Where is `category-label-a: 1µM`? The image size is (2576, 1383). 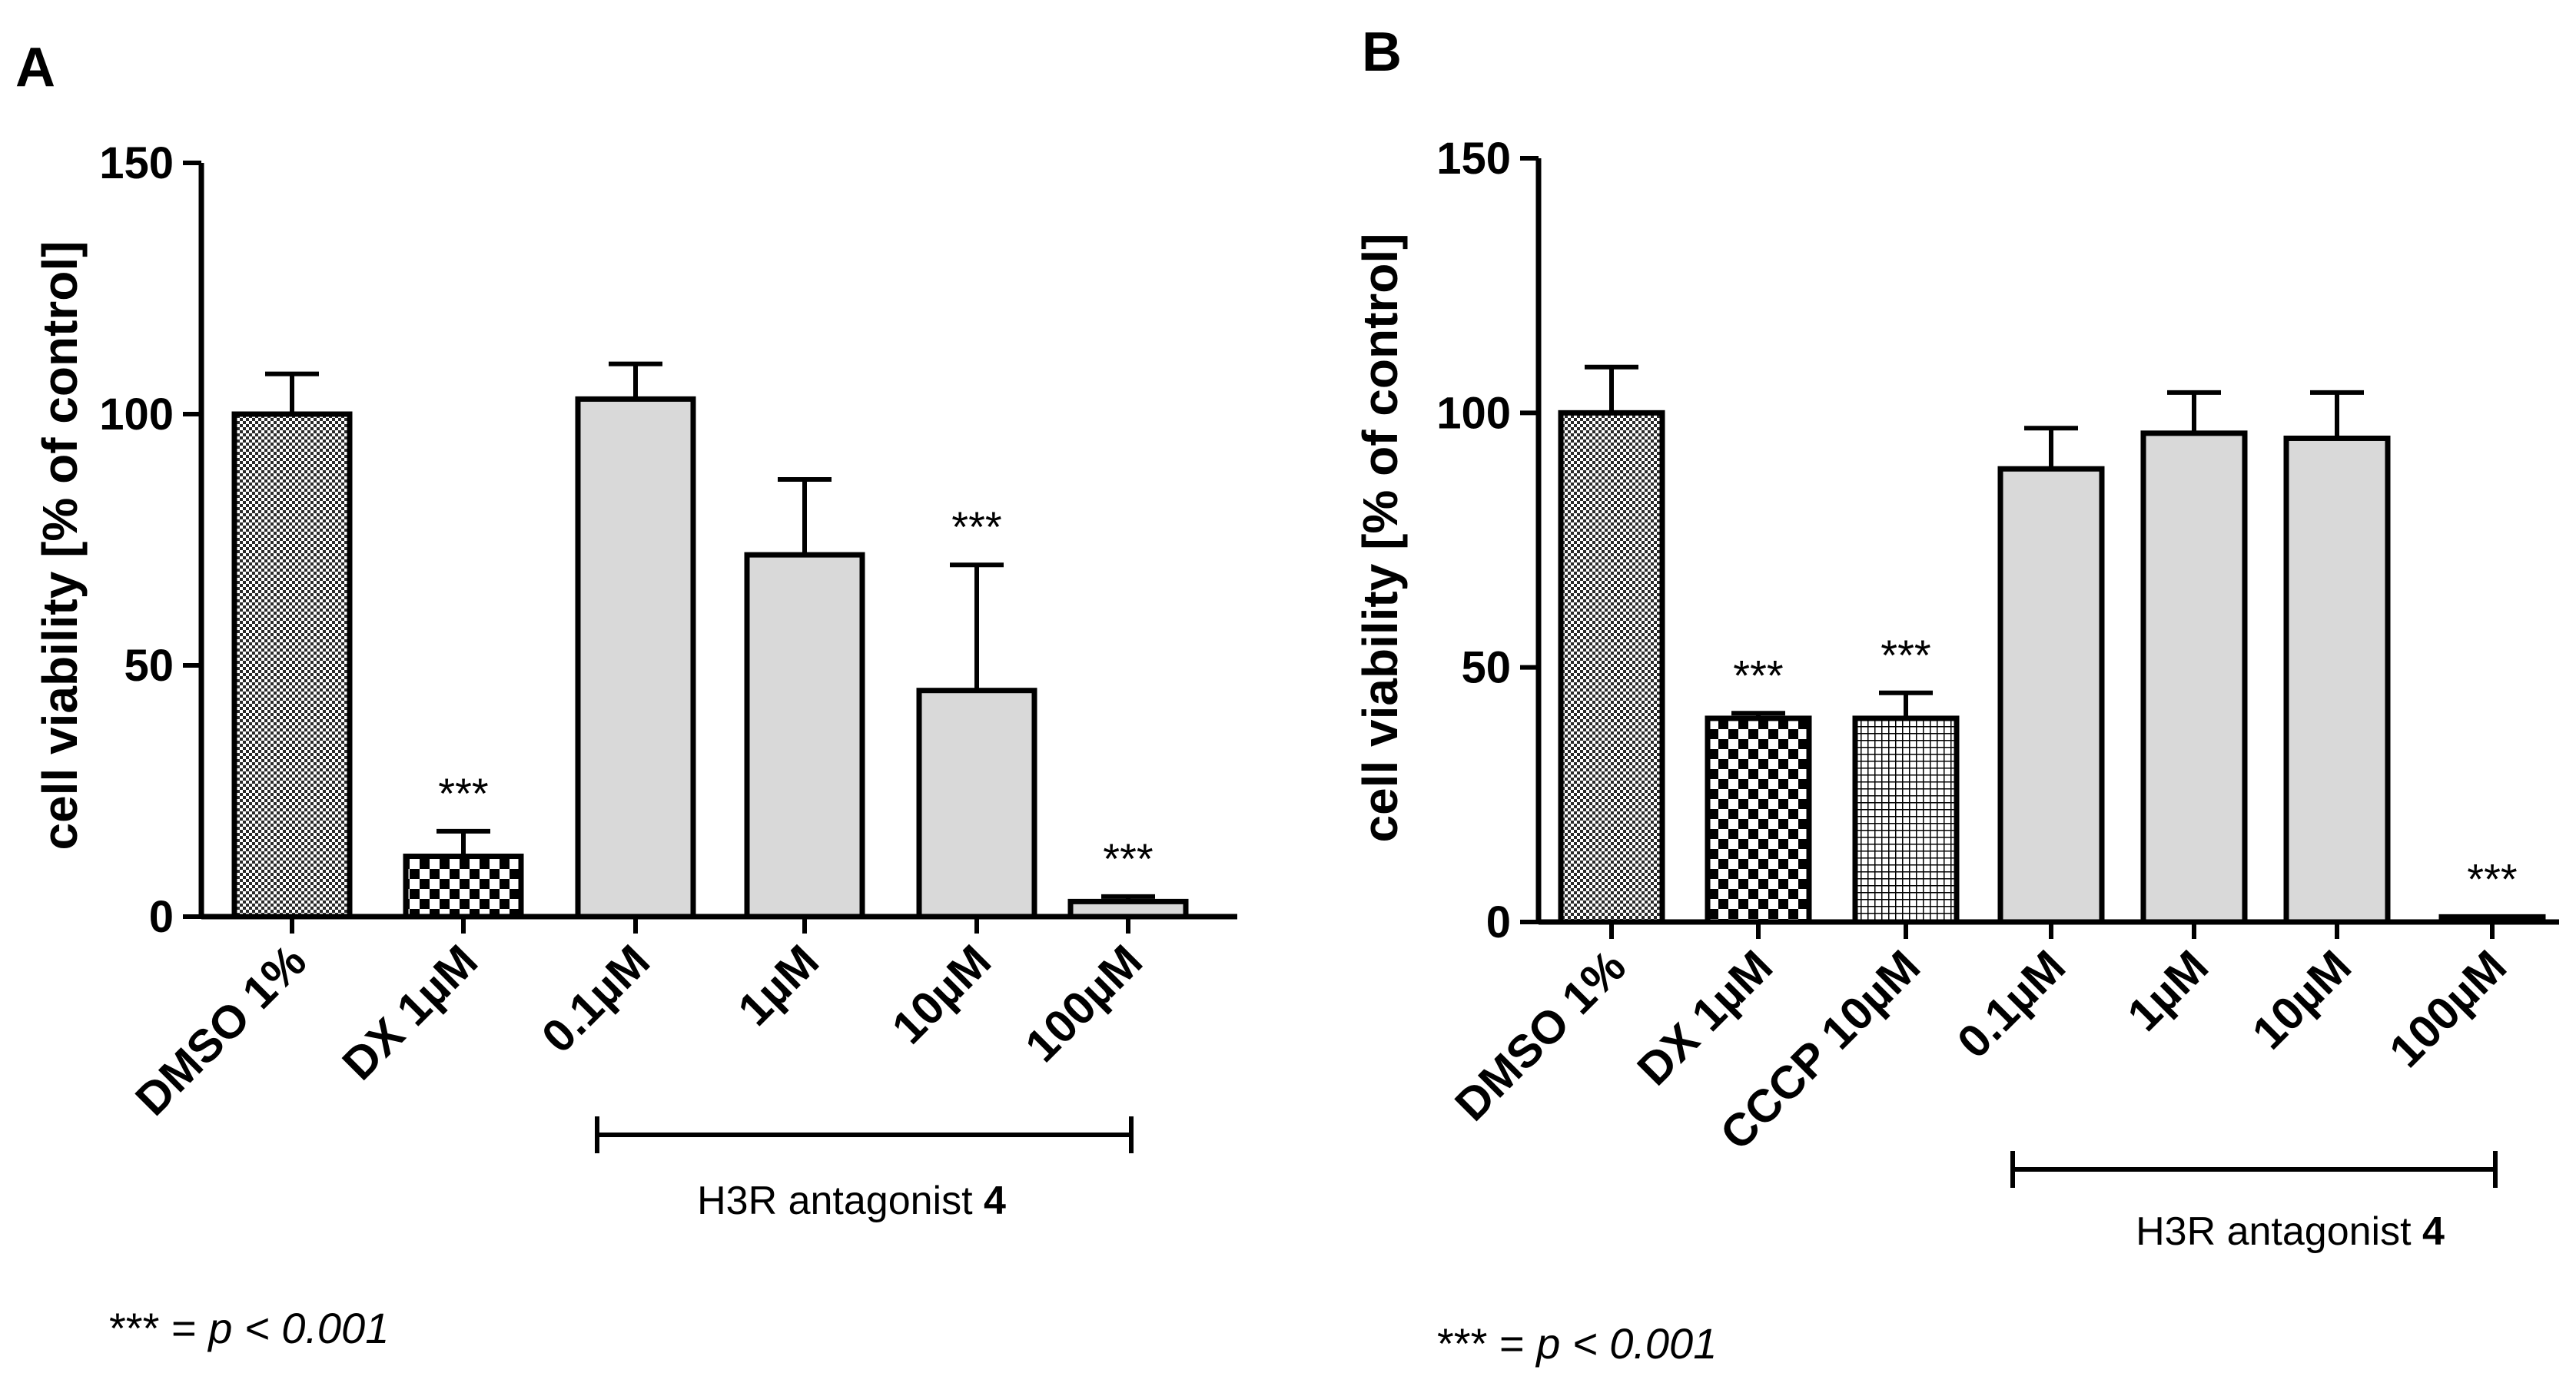
category-label-a: 1µM is located at coordinates (778, 985).